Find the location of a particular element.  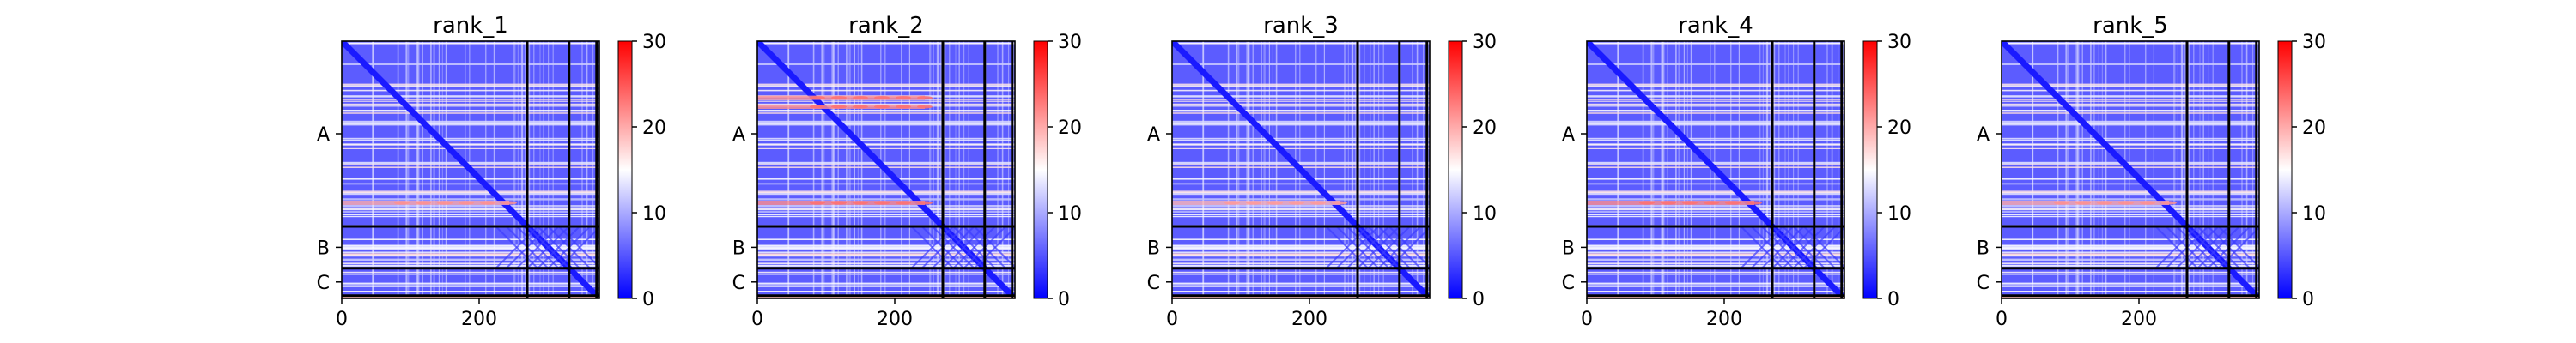

colorbar-tick-label: 20 is located at coordinates (1485, 128).